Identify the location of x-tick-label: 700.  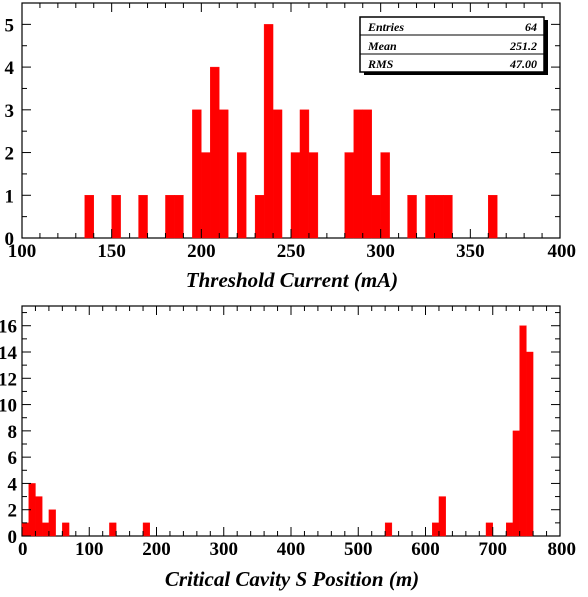
(493, 549).